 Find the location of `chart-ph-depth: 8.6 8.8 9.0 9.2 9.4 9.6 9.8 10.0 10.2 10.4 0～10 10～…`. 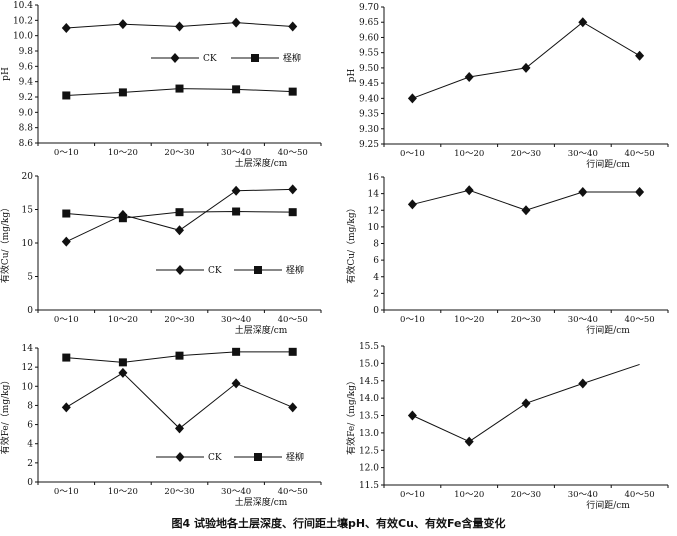

chart-ph-depth: 8.6 8.8 9.0 9.2 9.4 9.6 9.8 10.0 10.2 10.4 0～10 10～… is located at coordinates (161, 85).